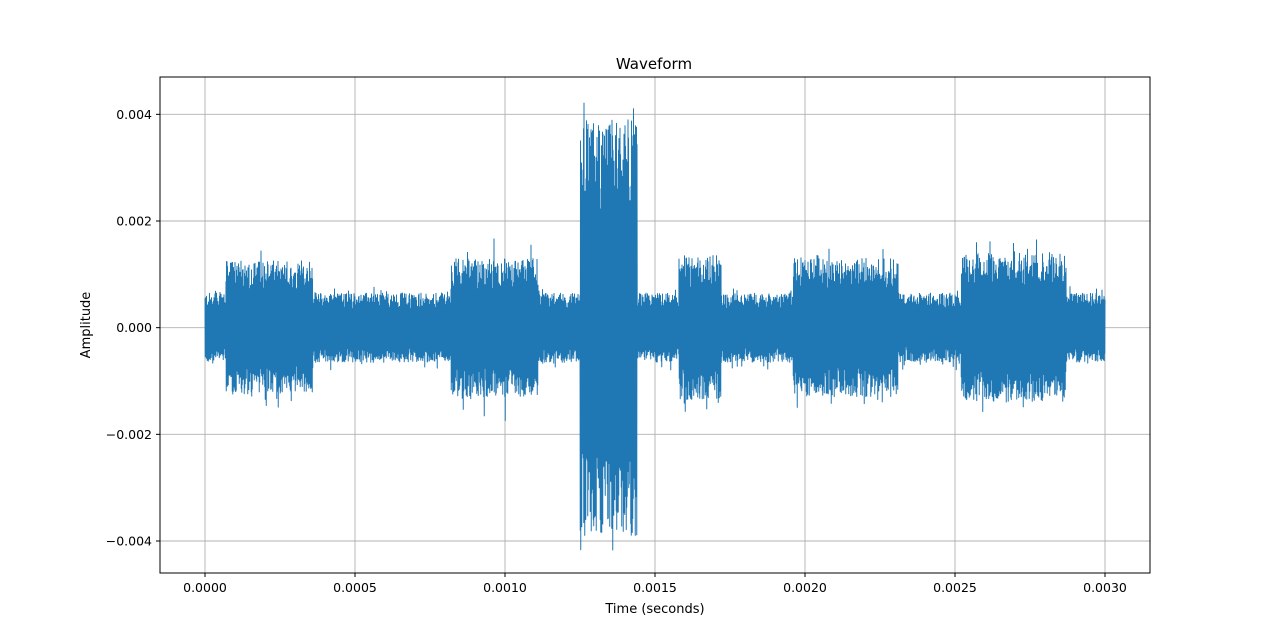 The width and height of the screenshot is (1278, 643). Describe the element at coordinates (655, 587) in the screenshot. I see `x-tick-label: 0.0015` at that location.